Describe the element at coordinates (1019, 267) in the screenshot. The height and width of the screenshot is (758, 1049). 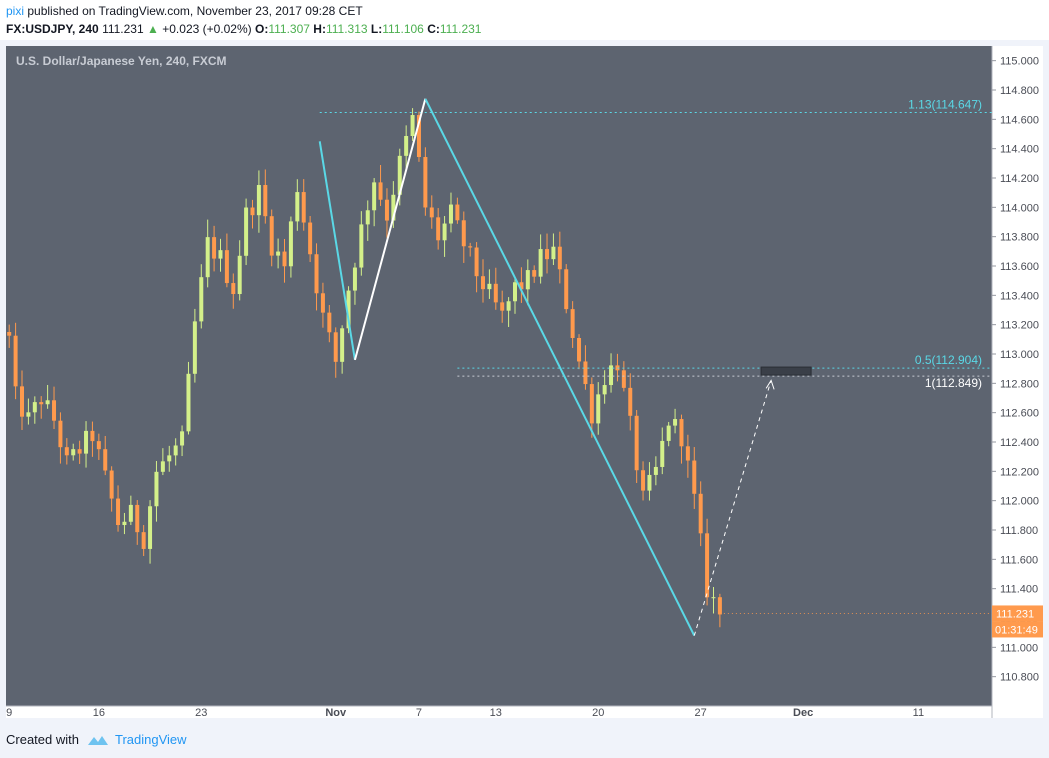
I see `y-tick-label: 113.600` at that location.